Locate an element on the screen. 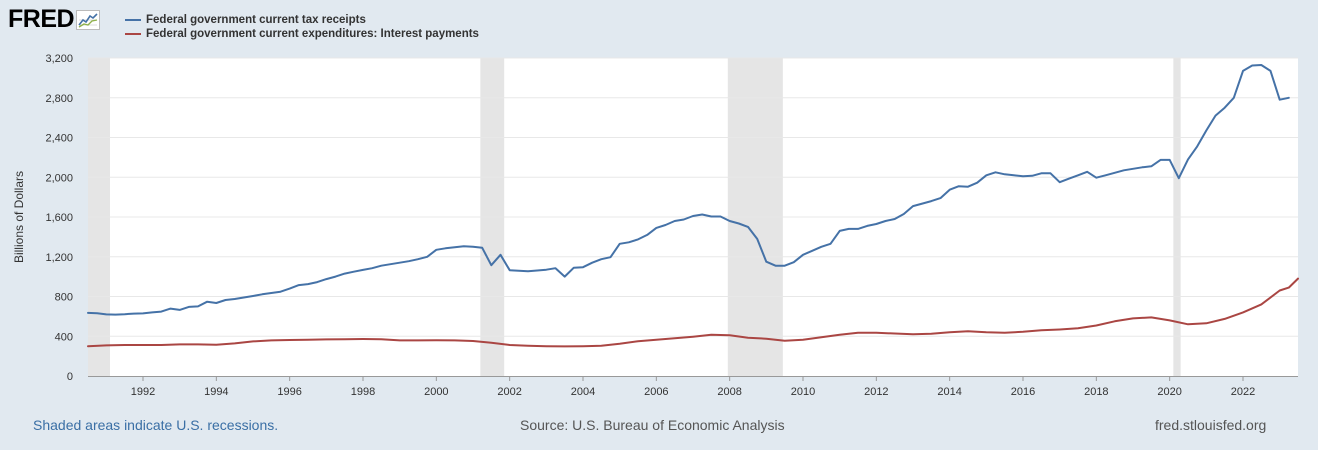 This screenshot has height=450, width=1318. y-tick-label: 1,600 is located at coordinates (59, 218).